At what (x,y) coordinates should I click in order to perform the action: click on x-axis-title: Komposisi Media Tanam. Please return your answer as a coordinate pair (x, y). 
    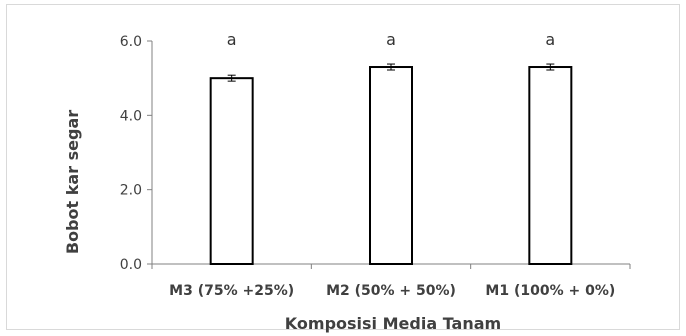
    Looking at the image, I should click on (393, 323).